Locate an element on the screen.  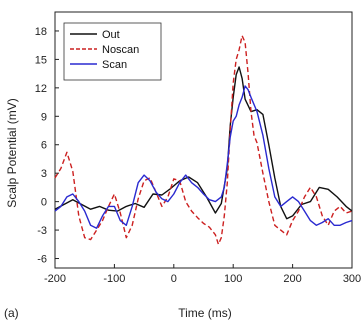
x-tick-label: 0 is located at coordinates (174, 279).